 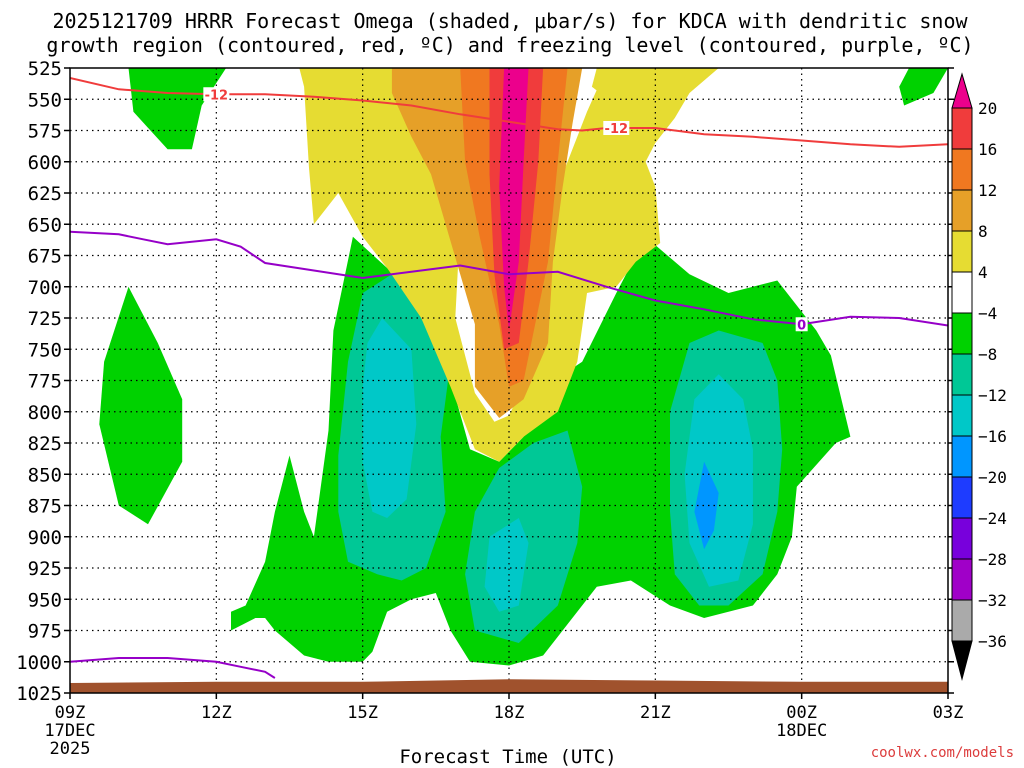 What do you see at coordinates (509, 713) in the screenshot?
I see `x-tick-label: 18Z` at bounding box center [509, 713].